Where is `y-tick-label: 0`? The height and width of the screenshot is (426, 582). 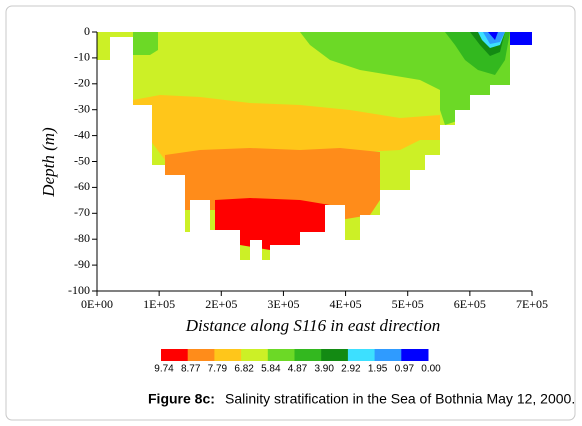
y-tick-label: 0 is located at coordinates (87, 31).